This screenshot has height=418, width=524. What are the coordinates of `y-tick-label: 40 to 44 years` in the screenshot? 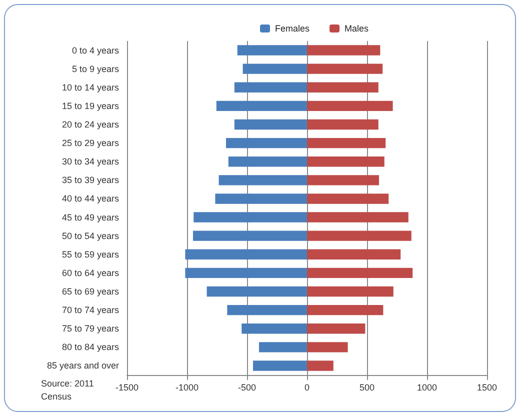 It's located at (91, 199).